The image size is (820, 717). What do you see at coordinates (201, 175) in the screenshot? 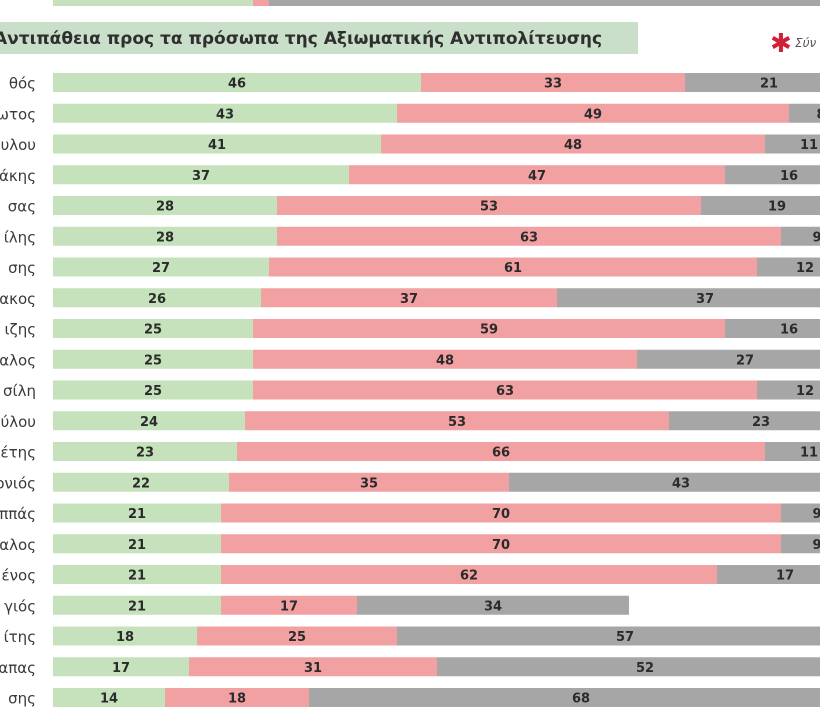
I see `bar-segment-r4-s1` at bounding box center [201, 175].